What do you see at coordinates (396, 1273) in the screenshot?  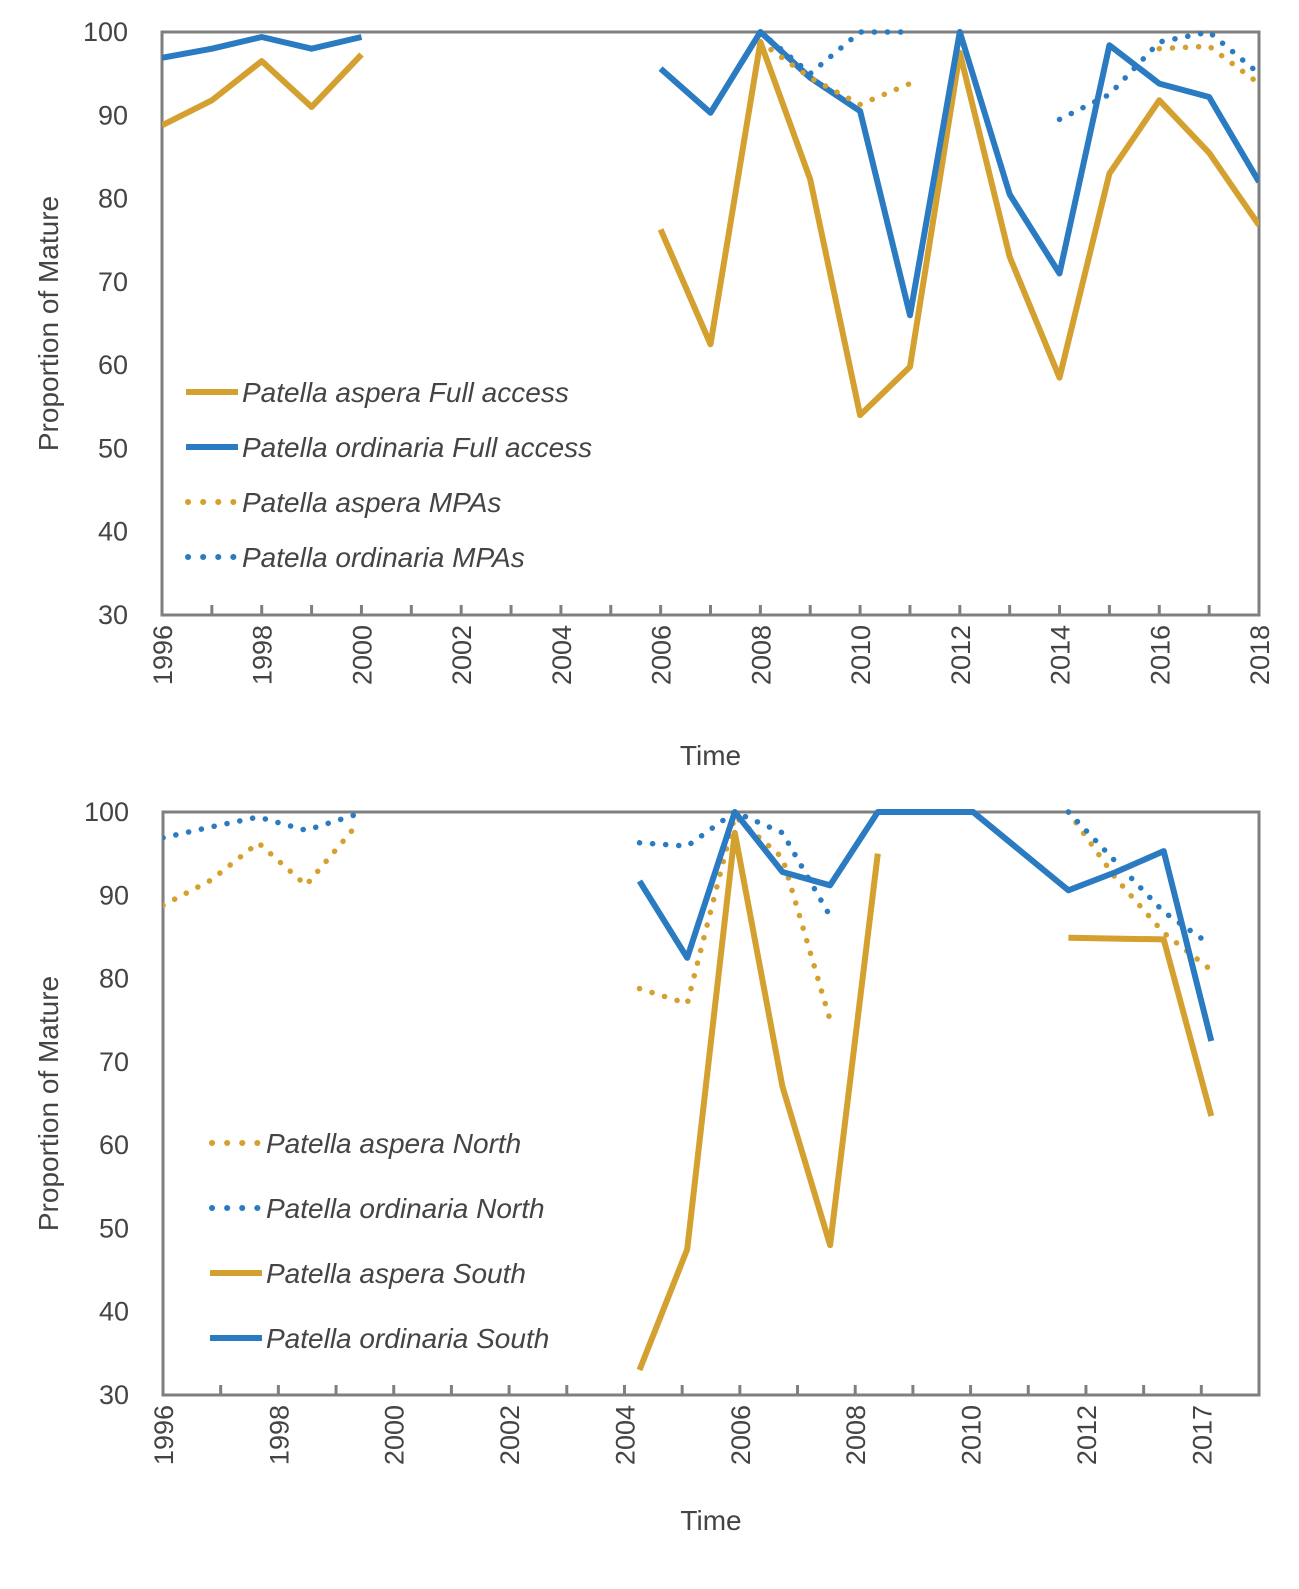 I see `legend-label: Patella aspera South` at bounding box center [396, 1273].